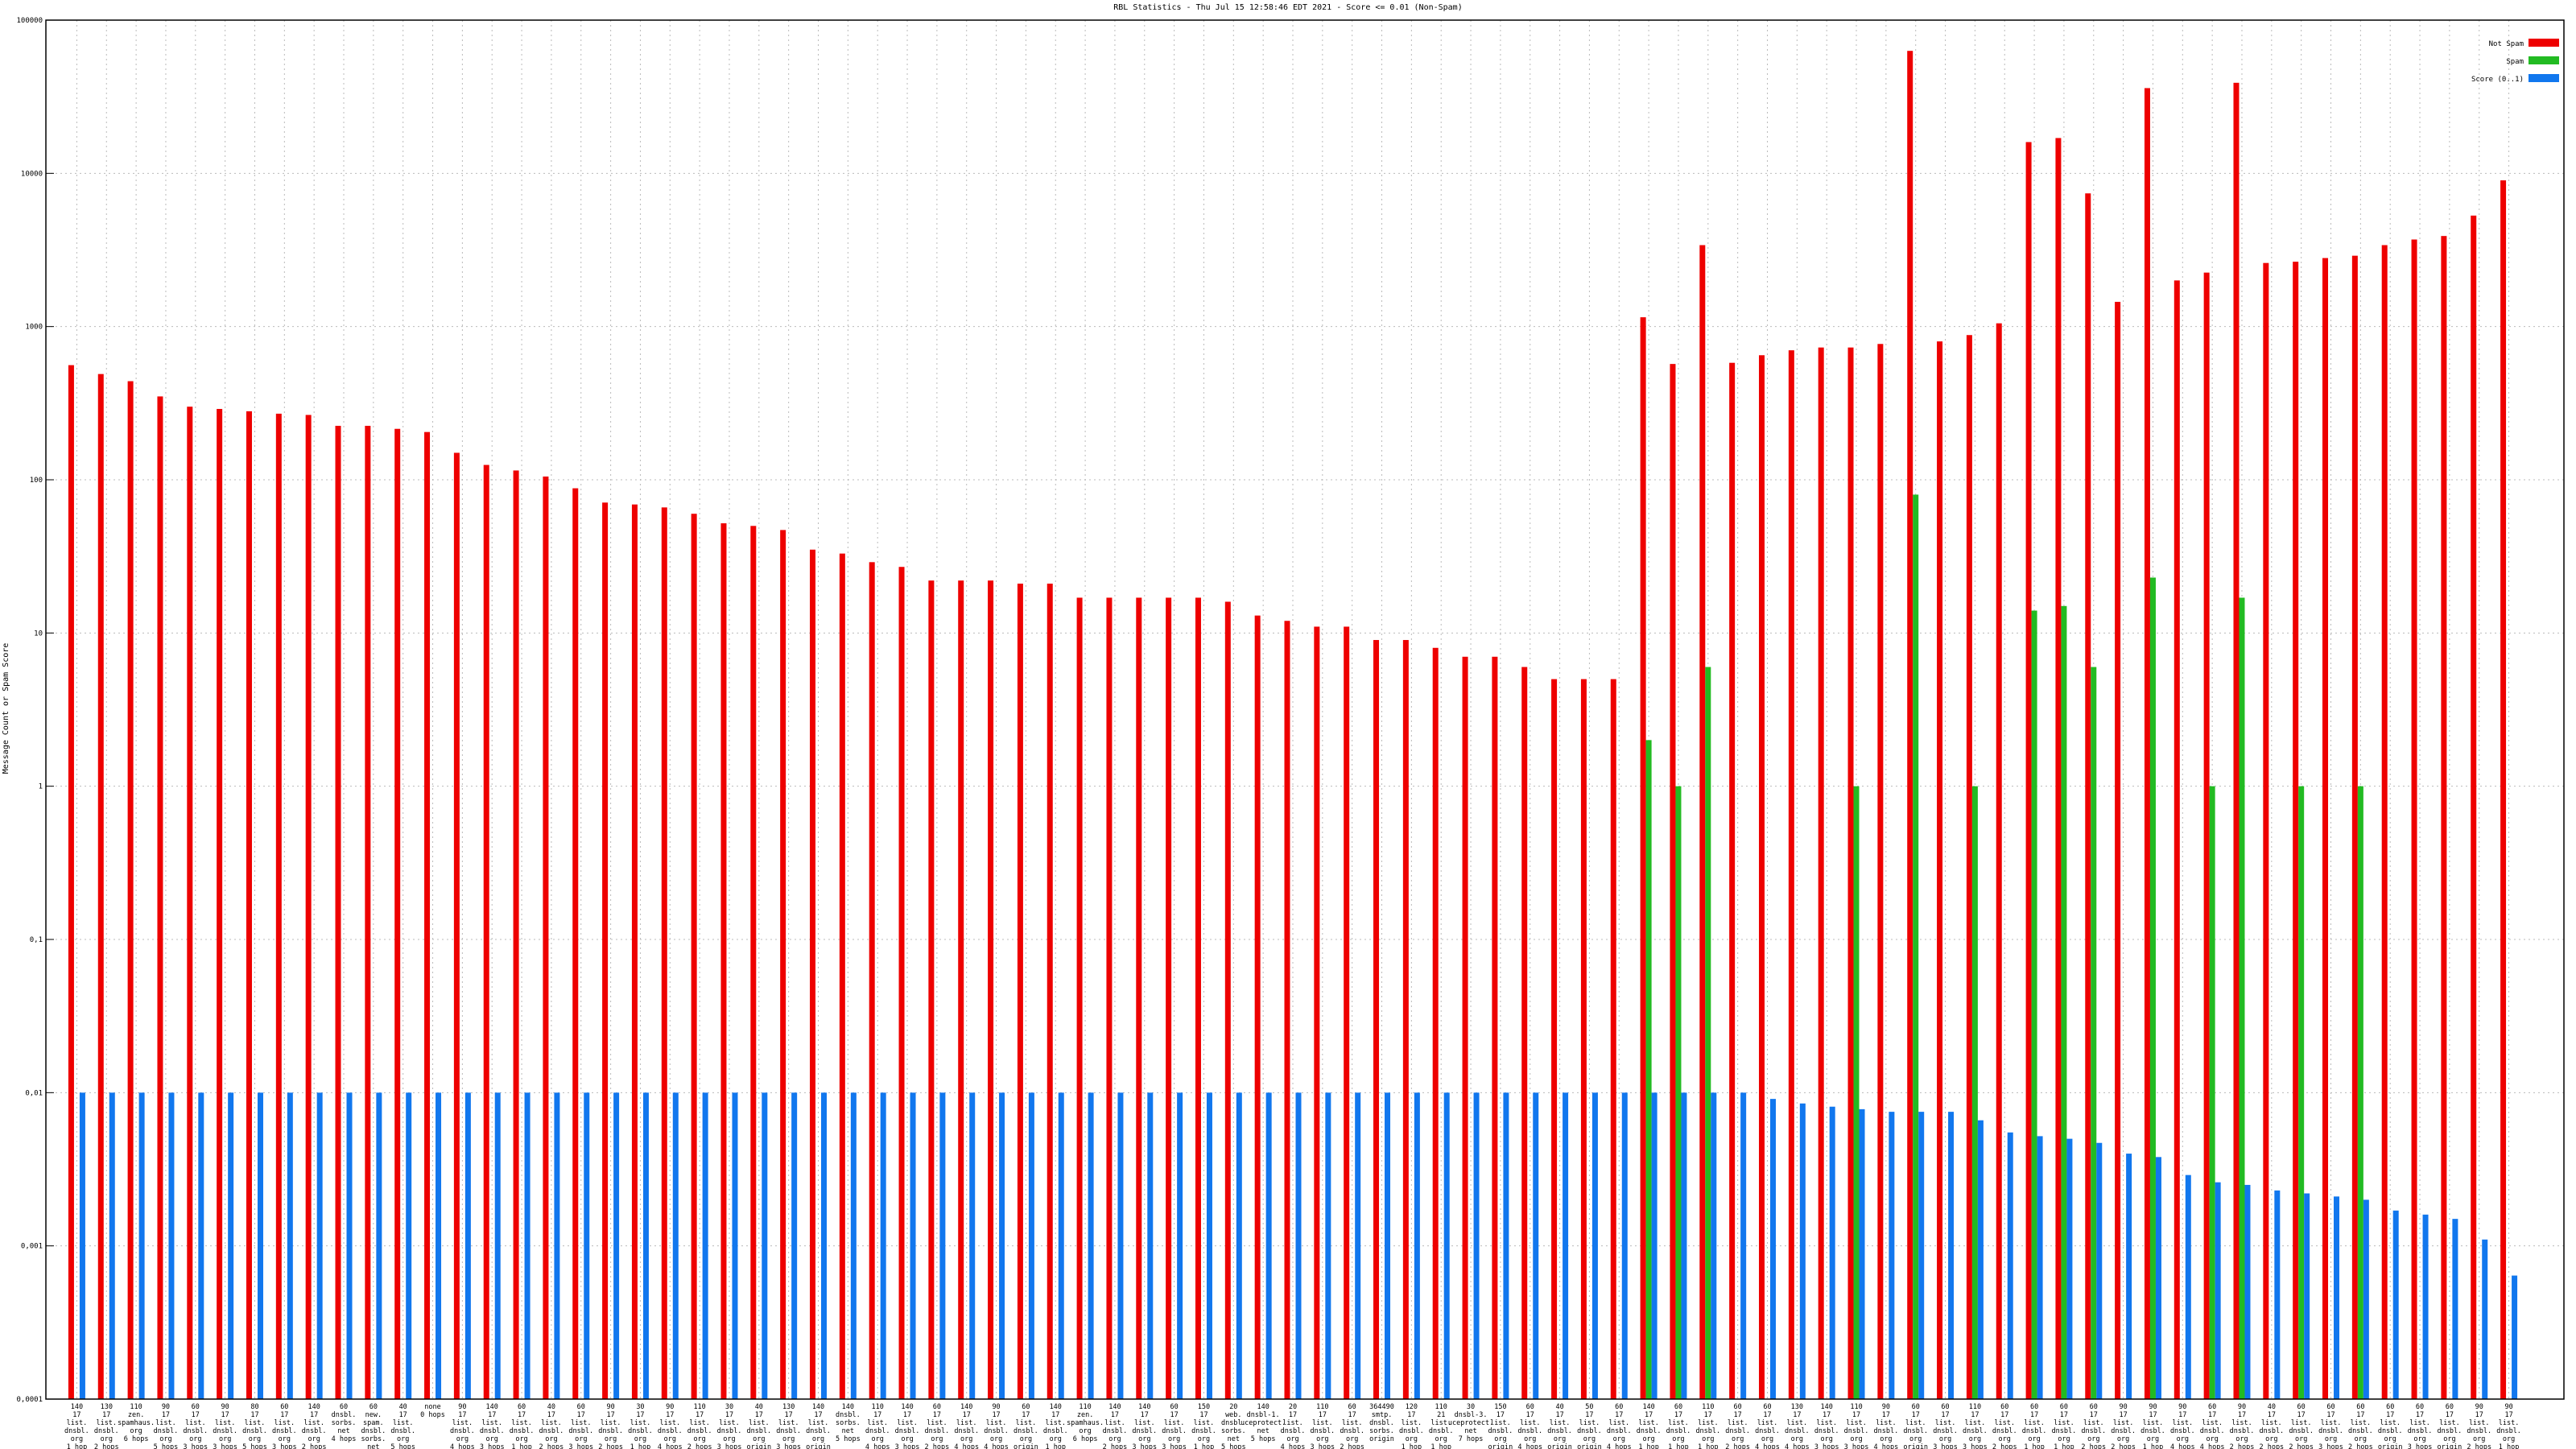 The width and height of the screenshot is (2576, 1449). Describe the element at coordinates (1441, 1426) in the screenshot. I see `x-tick-label: 110 21 list. dnsbl. org 1 hop` at that location.